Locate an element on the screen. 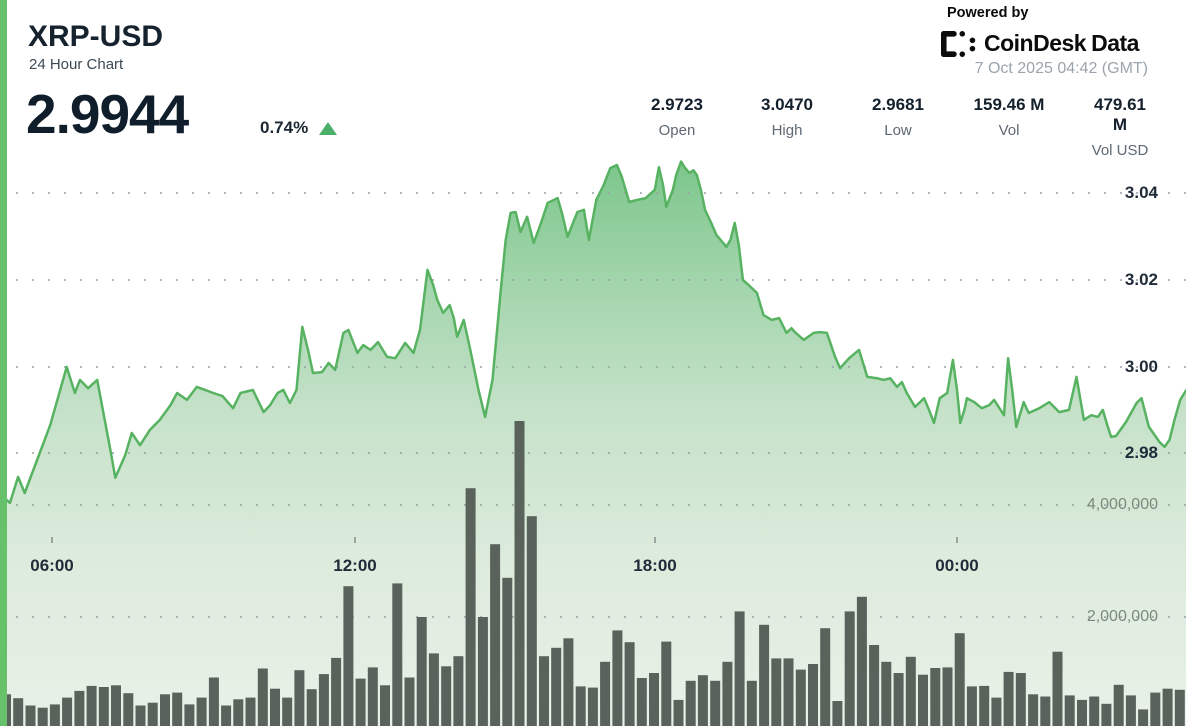 This screenshot has height=726, width=1186. stat-low-value: 2.9681 is located at coordinates (898, 104).